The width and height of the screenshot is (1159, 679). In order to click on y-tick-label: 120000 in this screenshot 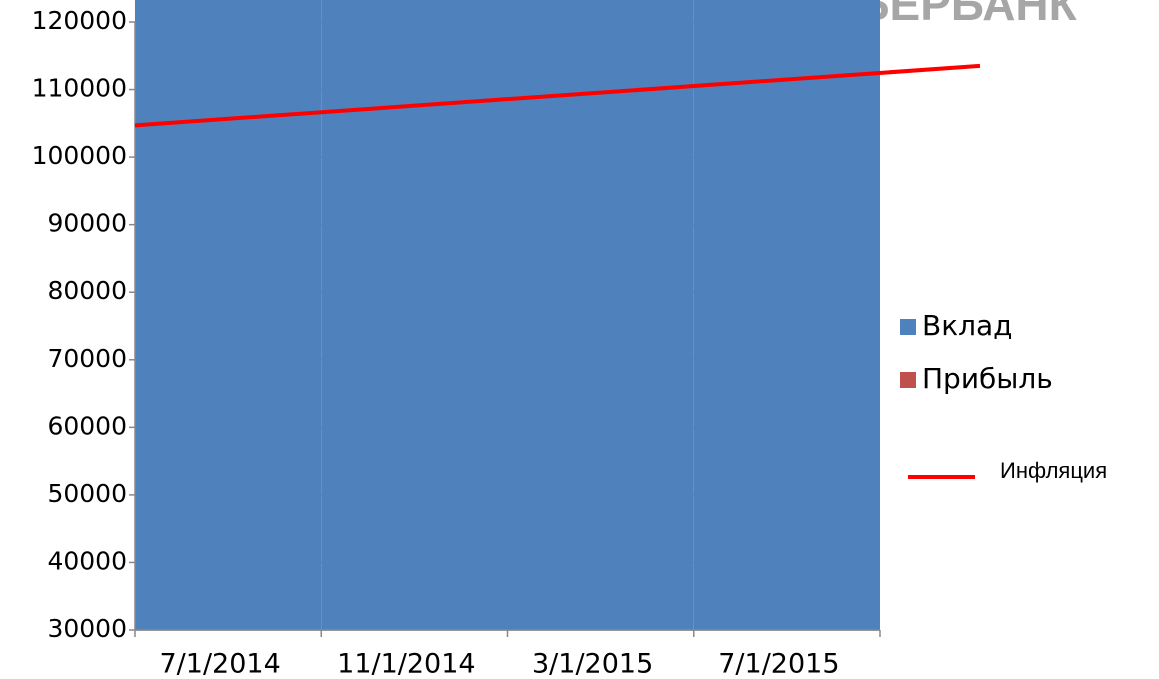, I will do `click(79, 20)`.